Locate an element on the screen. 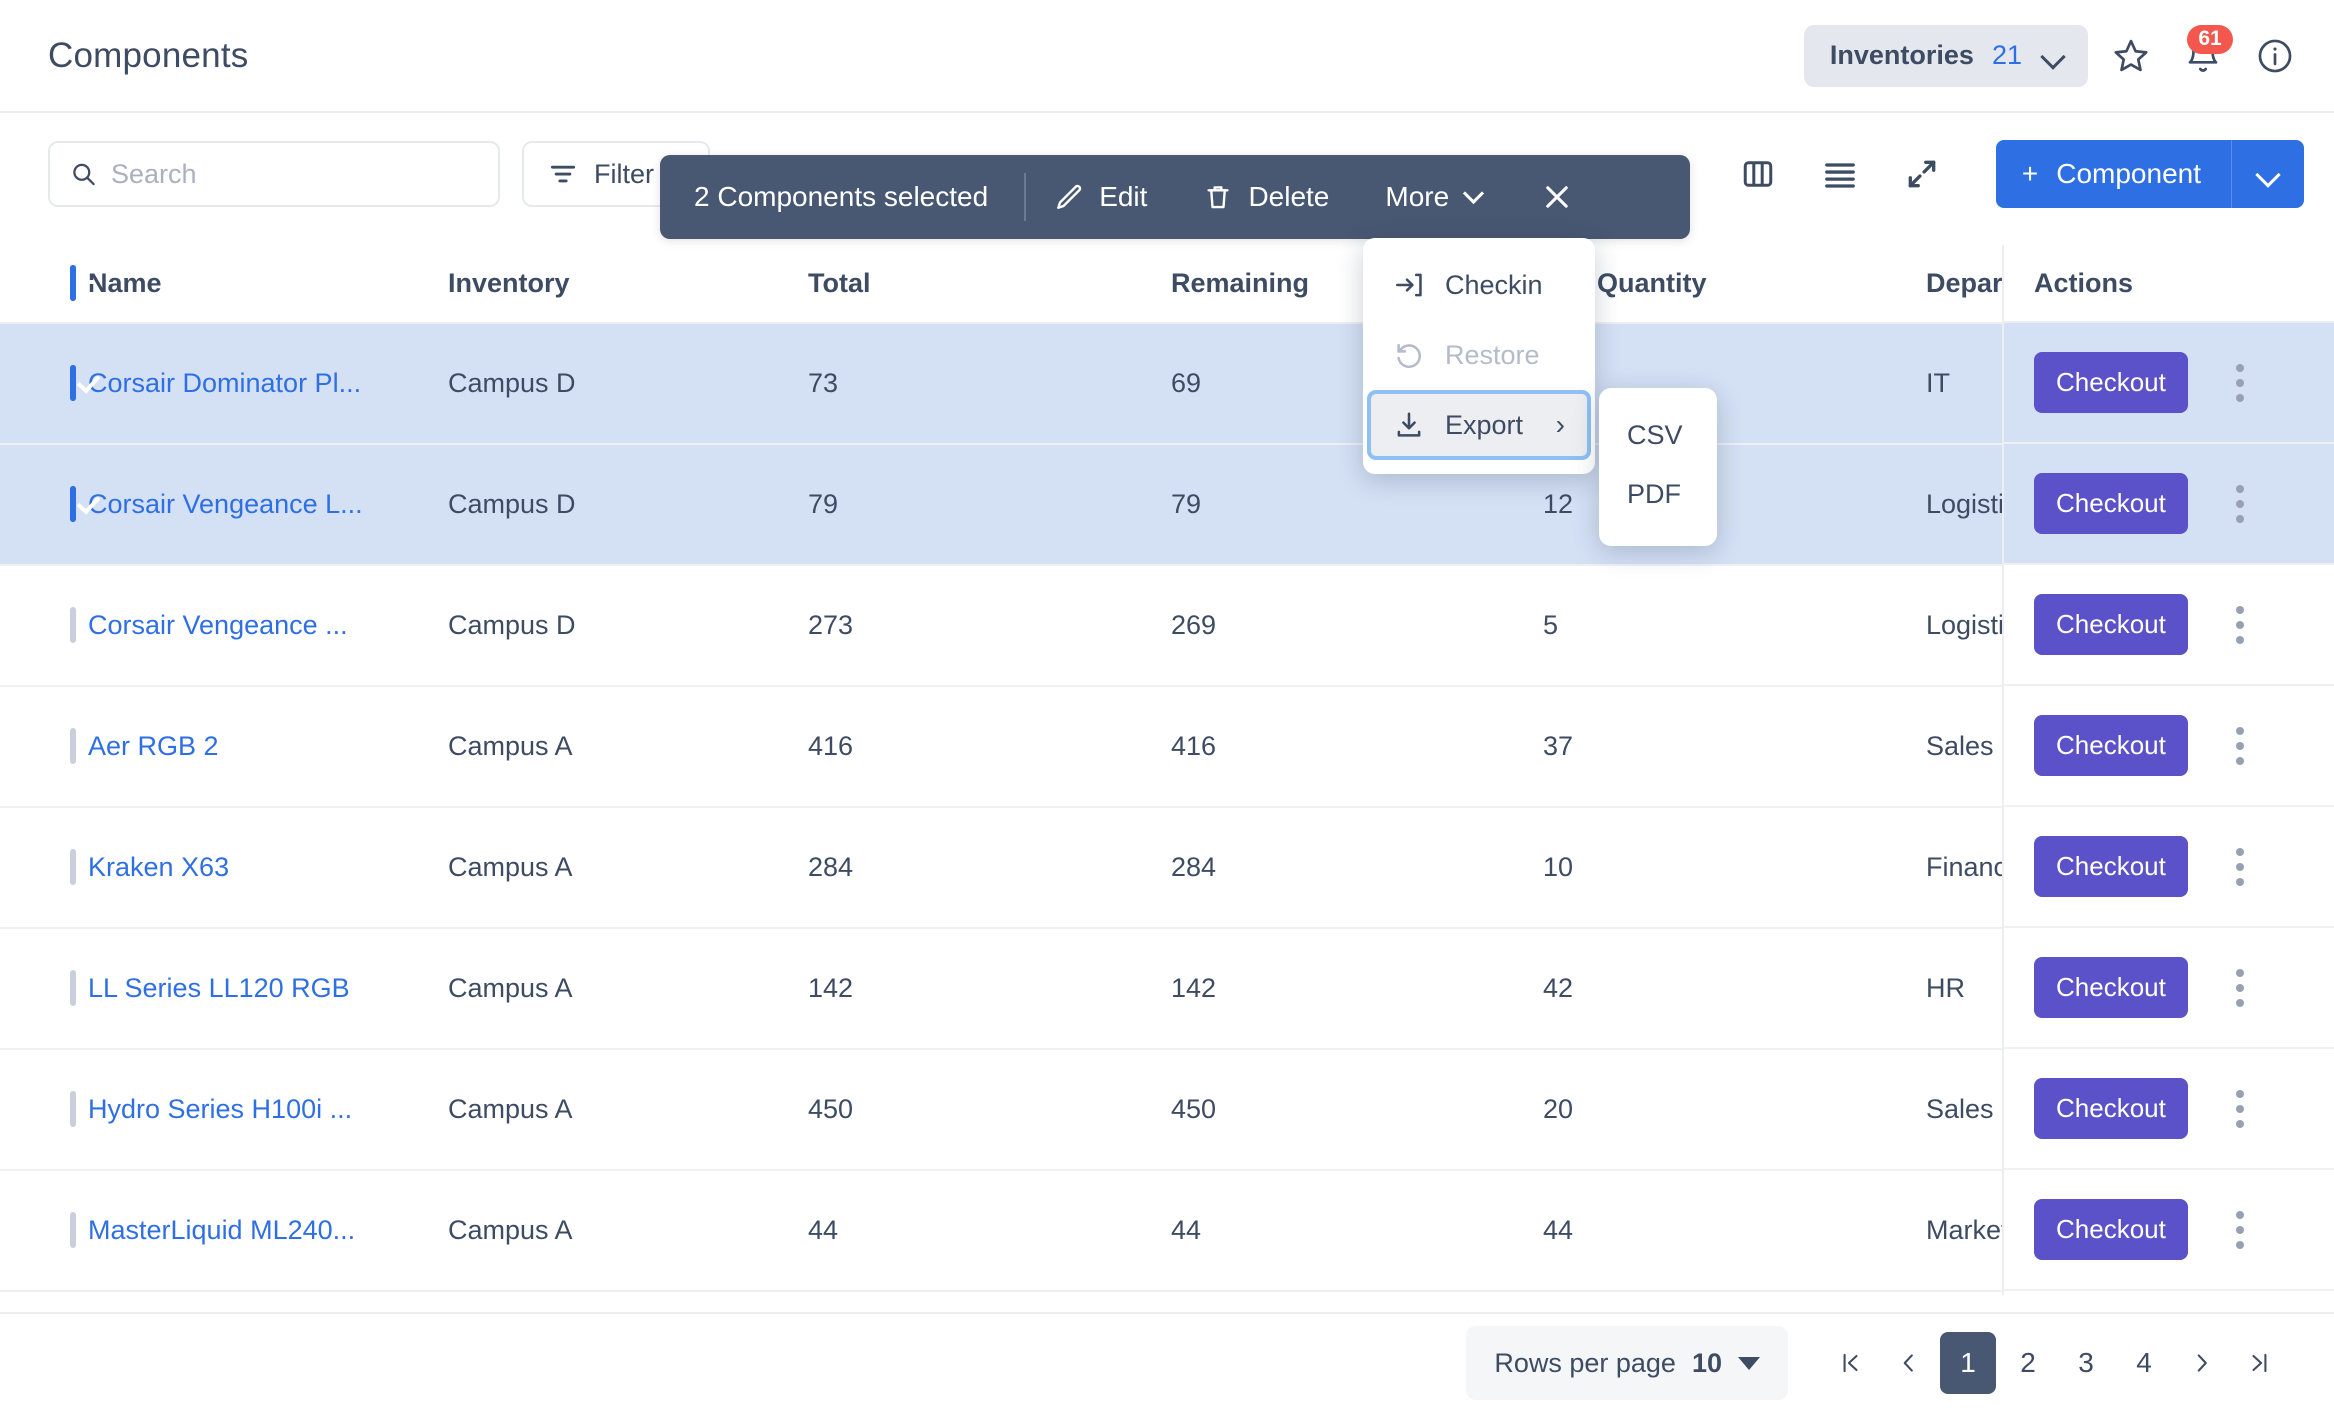  component-name-link: Aer RGB 2 is located at coordinates (153, 746).